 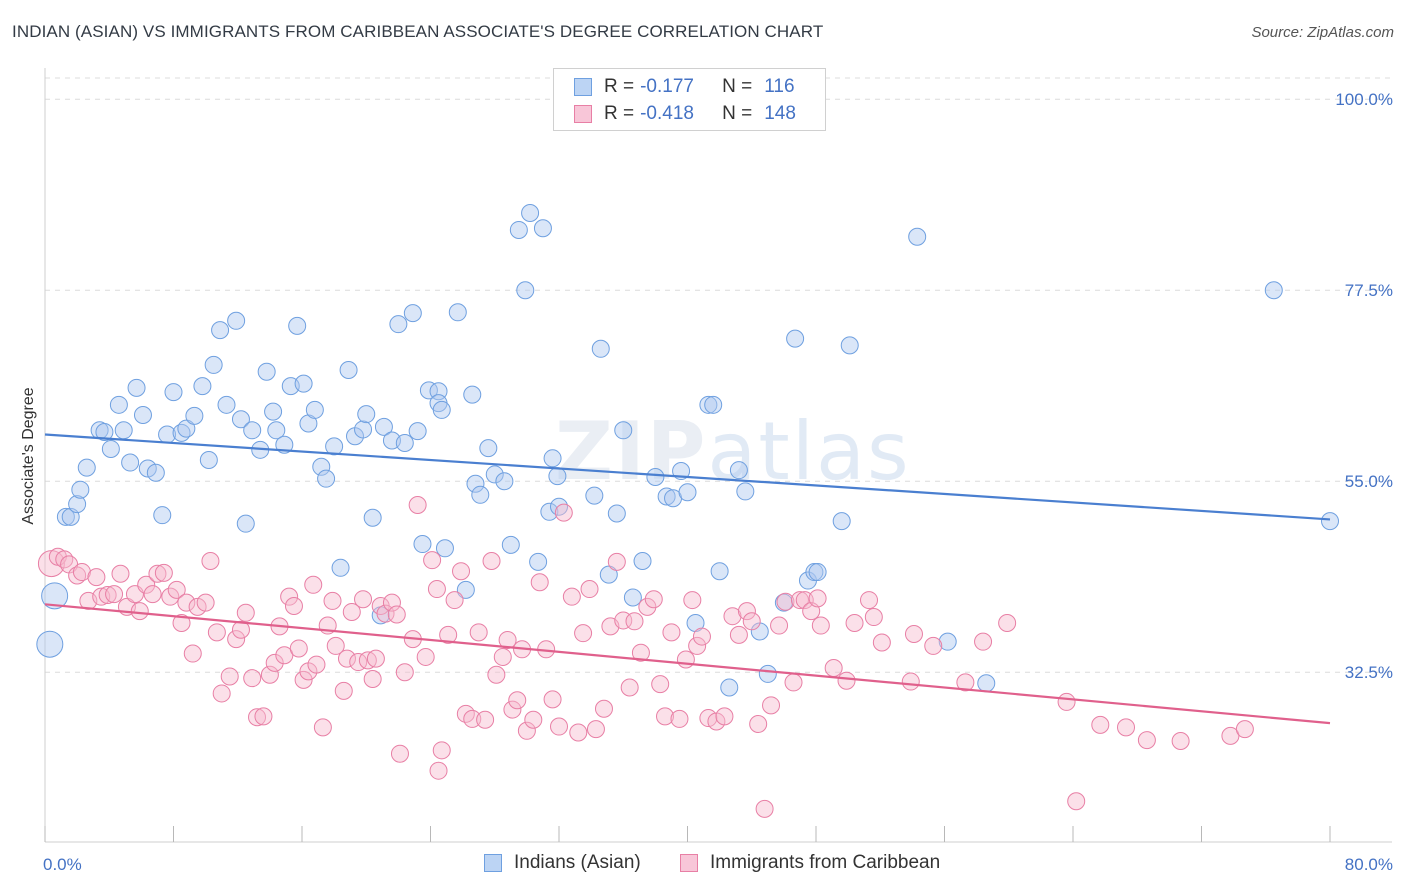 I want to click on legend-n-value: 148, so click(x=780, y=113).